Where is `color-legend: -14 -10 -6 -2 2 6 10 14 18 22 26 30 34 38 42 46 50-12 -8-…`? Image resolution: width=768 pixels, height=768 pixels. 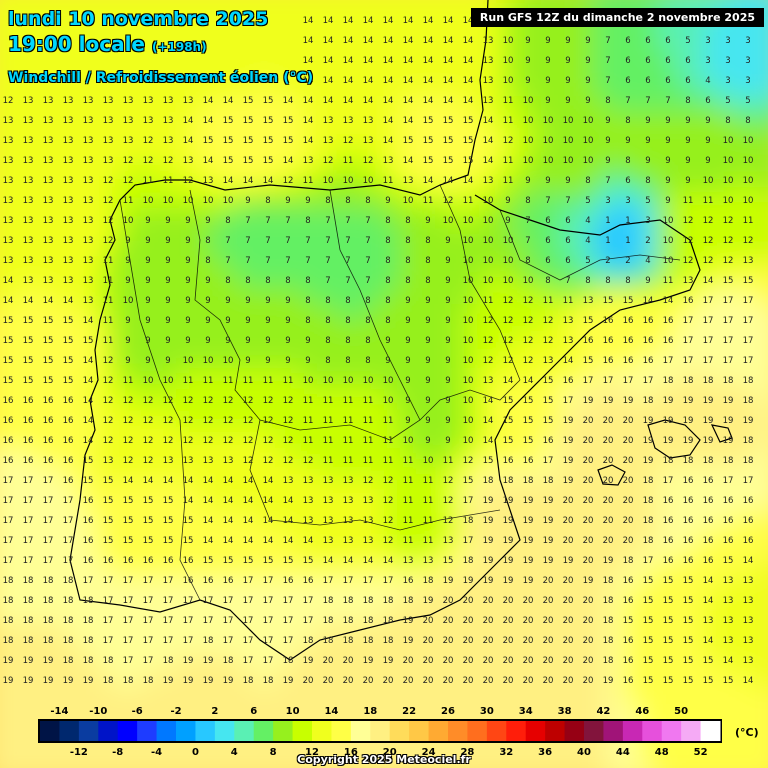 color-legend: -14 -10 -6 -2 2 6 10 14 18 22 26 30 34 38 42 46 50-12 -8-… is located at coordinates (380, 732).